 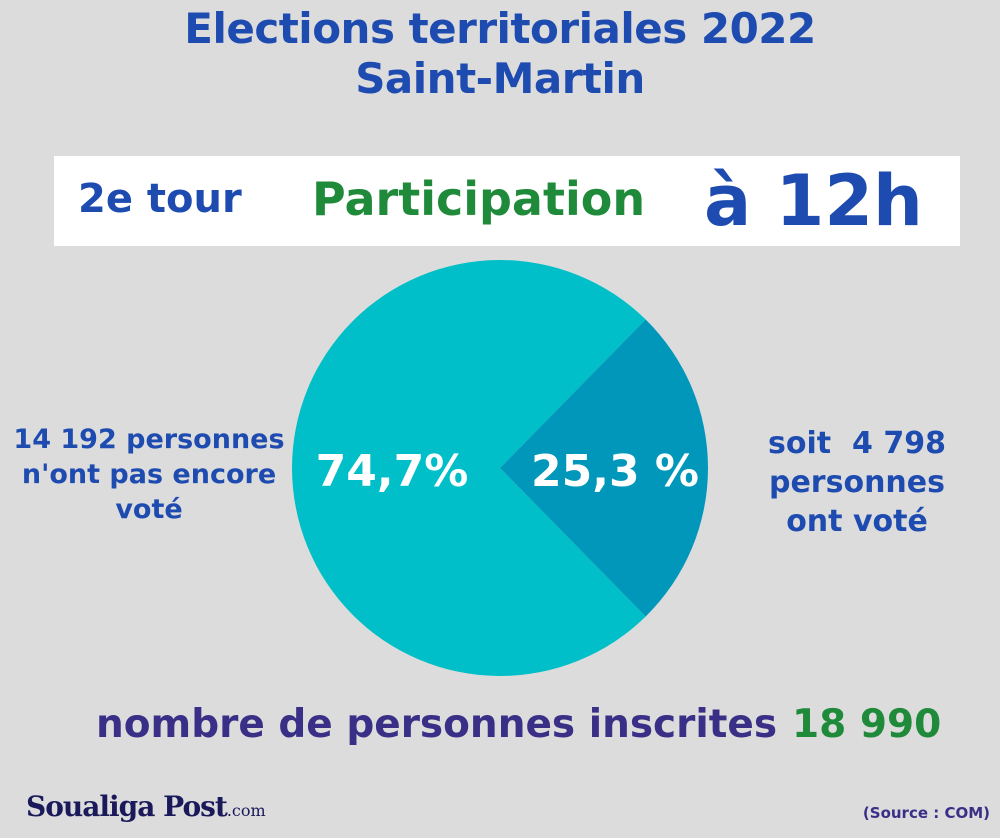 I want to click on not-voted-line3: voté, so click(x=149, y=509).